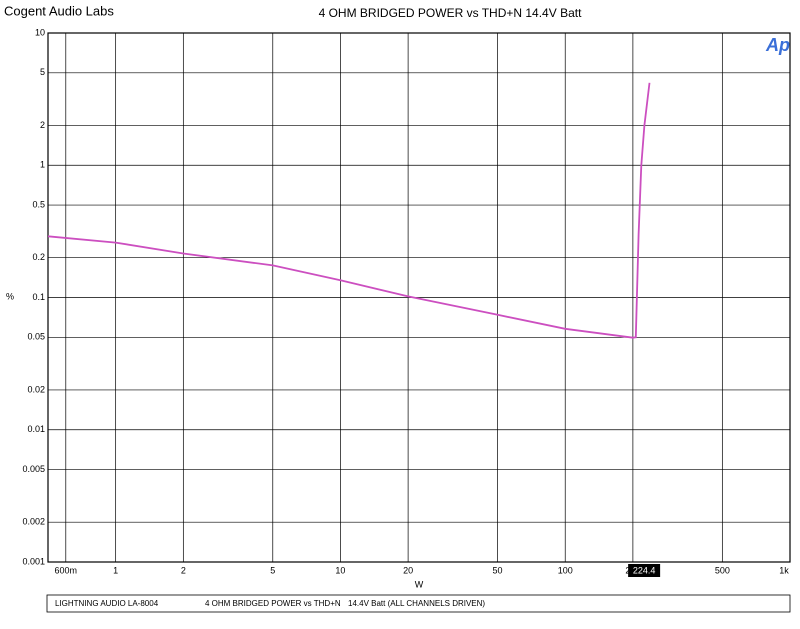 The width and height of the screenshot is (800, 629). What do you see at coordinates (36, 337) in the screenshot?
I see `y-tick-label: 0.05` at bounding box center [36, 337].